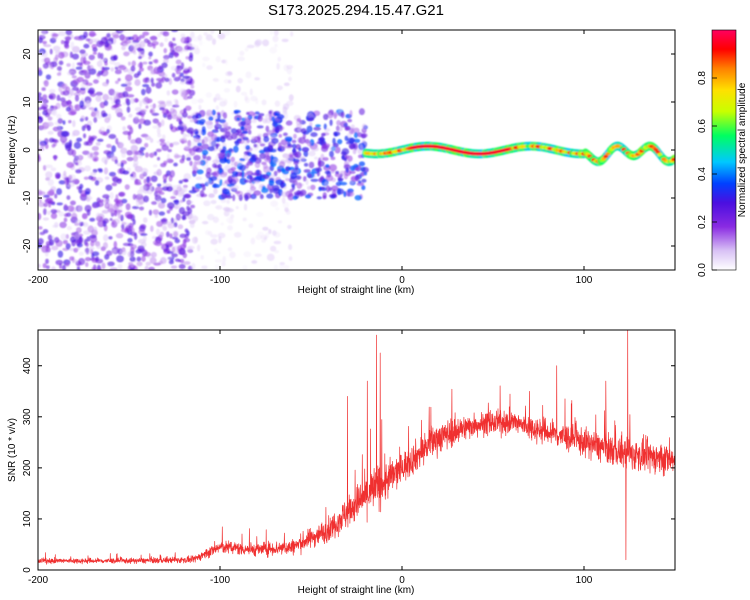 The image size is (750, 600). What do you see at coordinates (27, 416) in the screenshot?
I see `snr-y-tick-label: 300` at bounding box center [27, 416].